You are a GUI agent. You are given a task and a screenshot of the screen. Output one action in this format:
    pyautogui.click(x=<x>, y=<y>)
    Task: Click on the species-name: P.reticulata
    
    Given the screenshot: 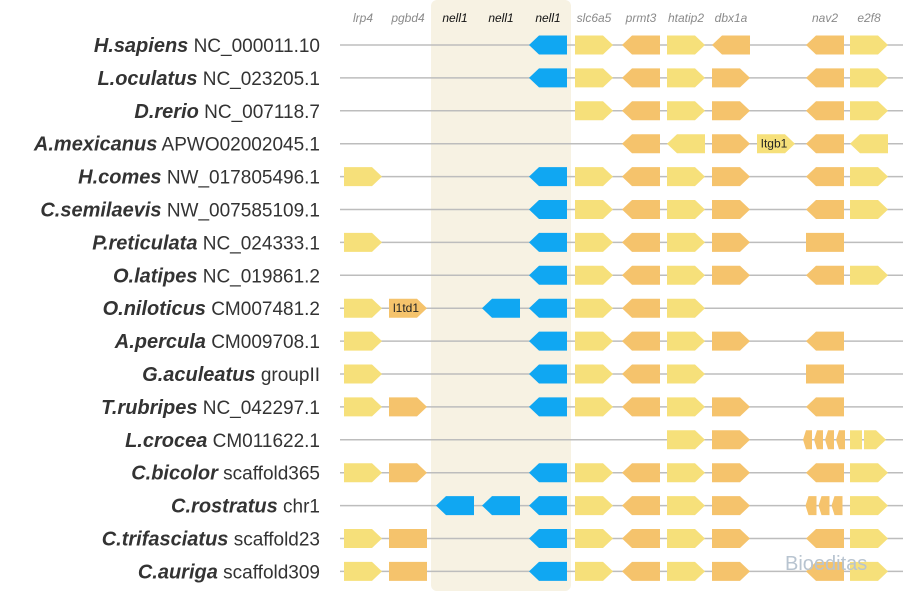 What is the action you would take?
    pyautogui.click(x=144, y=243)
    